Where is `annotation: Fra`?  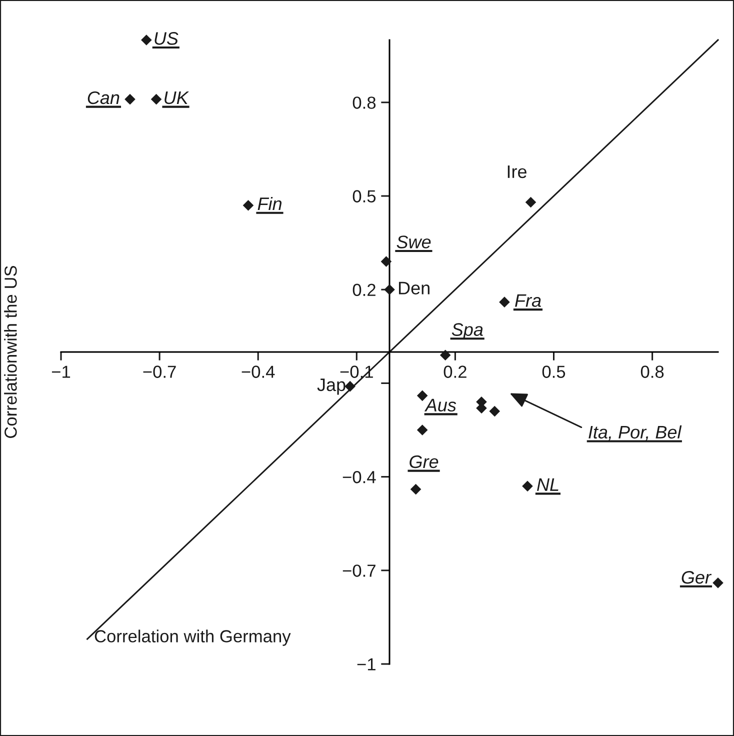 annotation: Fra is located at coordinates (528, 300).